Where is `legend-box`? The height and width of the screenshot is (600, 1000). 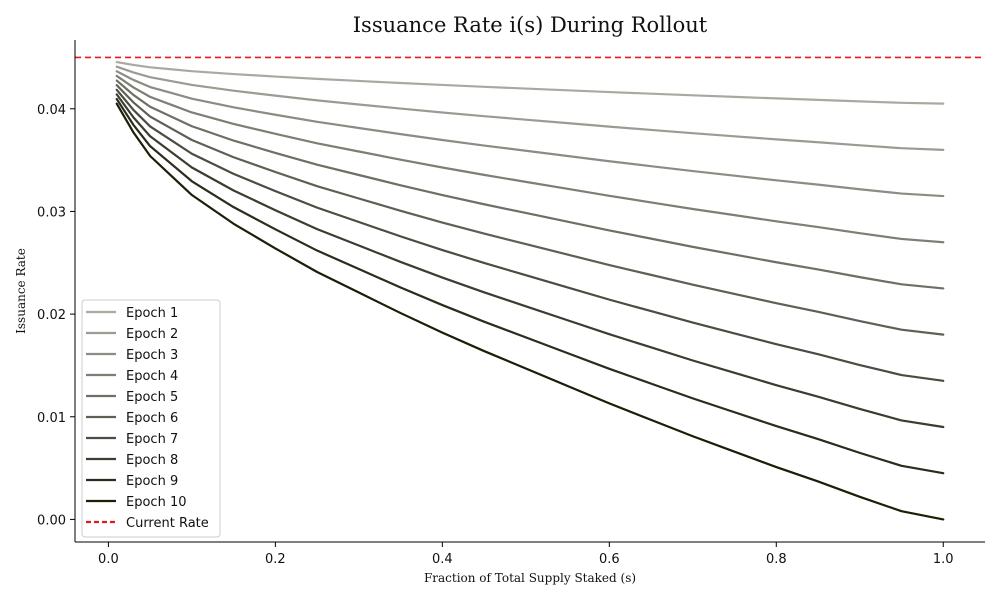 legend-box is located at coordinates (151, 418).